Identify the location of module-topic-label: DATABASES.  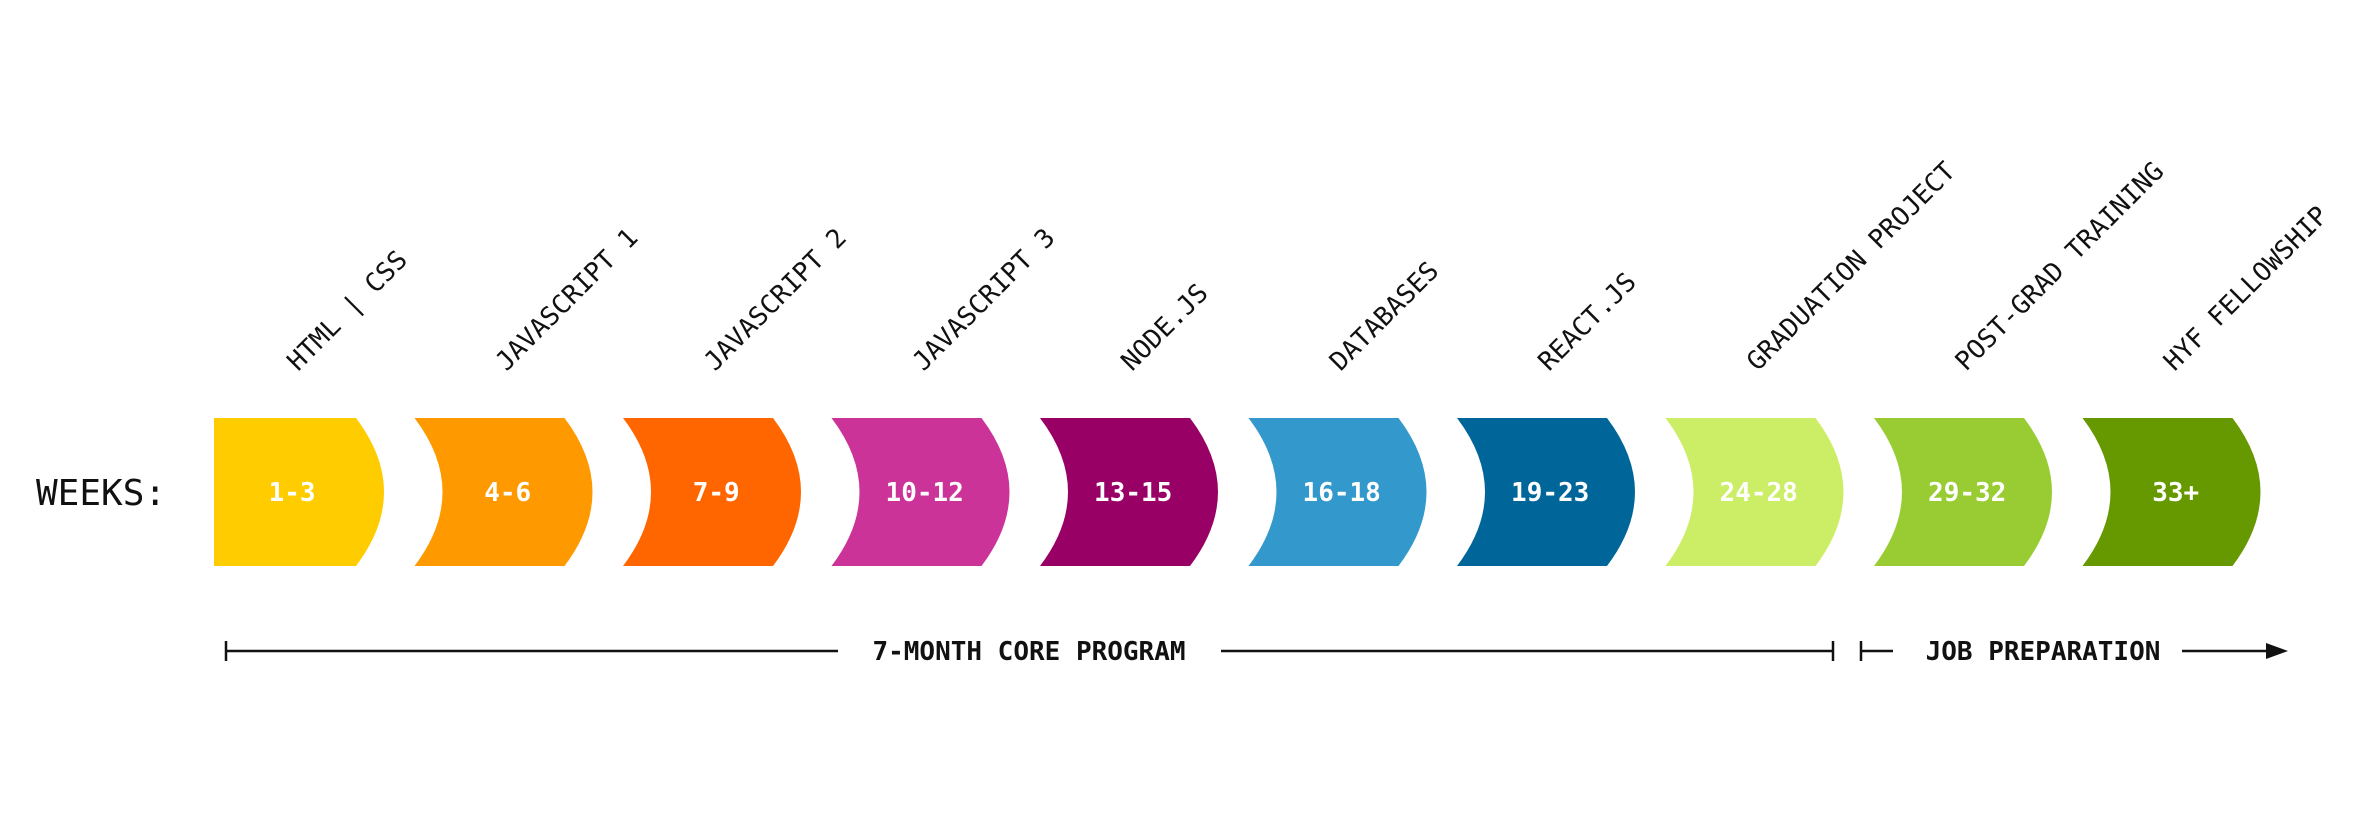
(1384, 316).